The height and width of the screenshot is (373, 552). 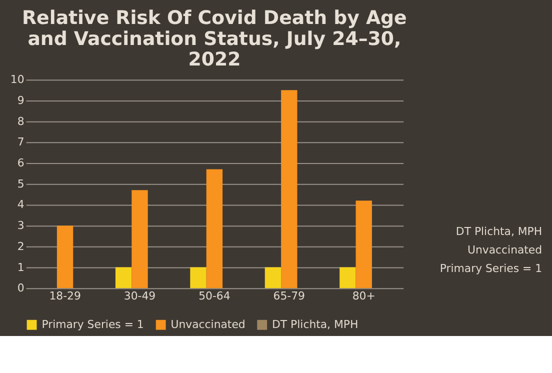 I want to click on y-tick-label: 10, so click(x=17, y=79).